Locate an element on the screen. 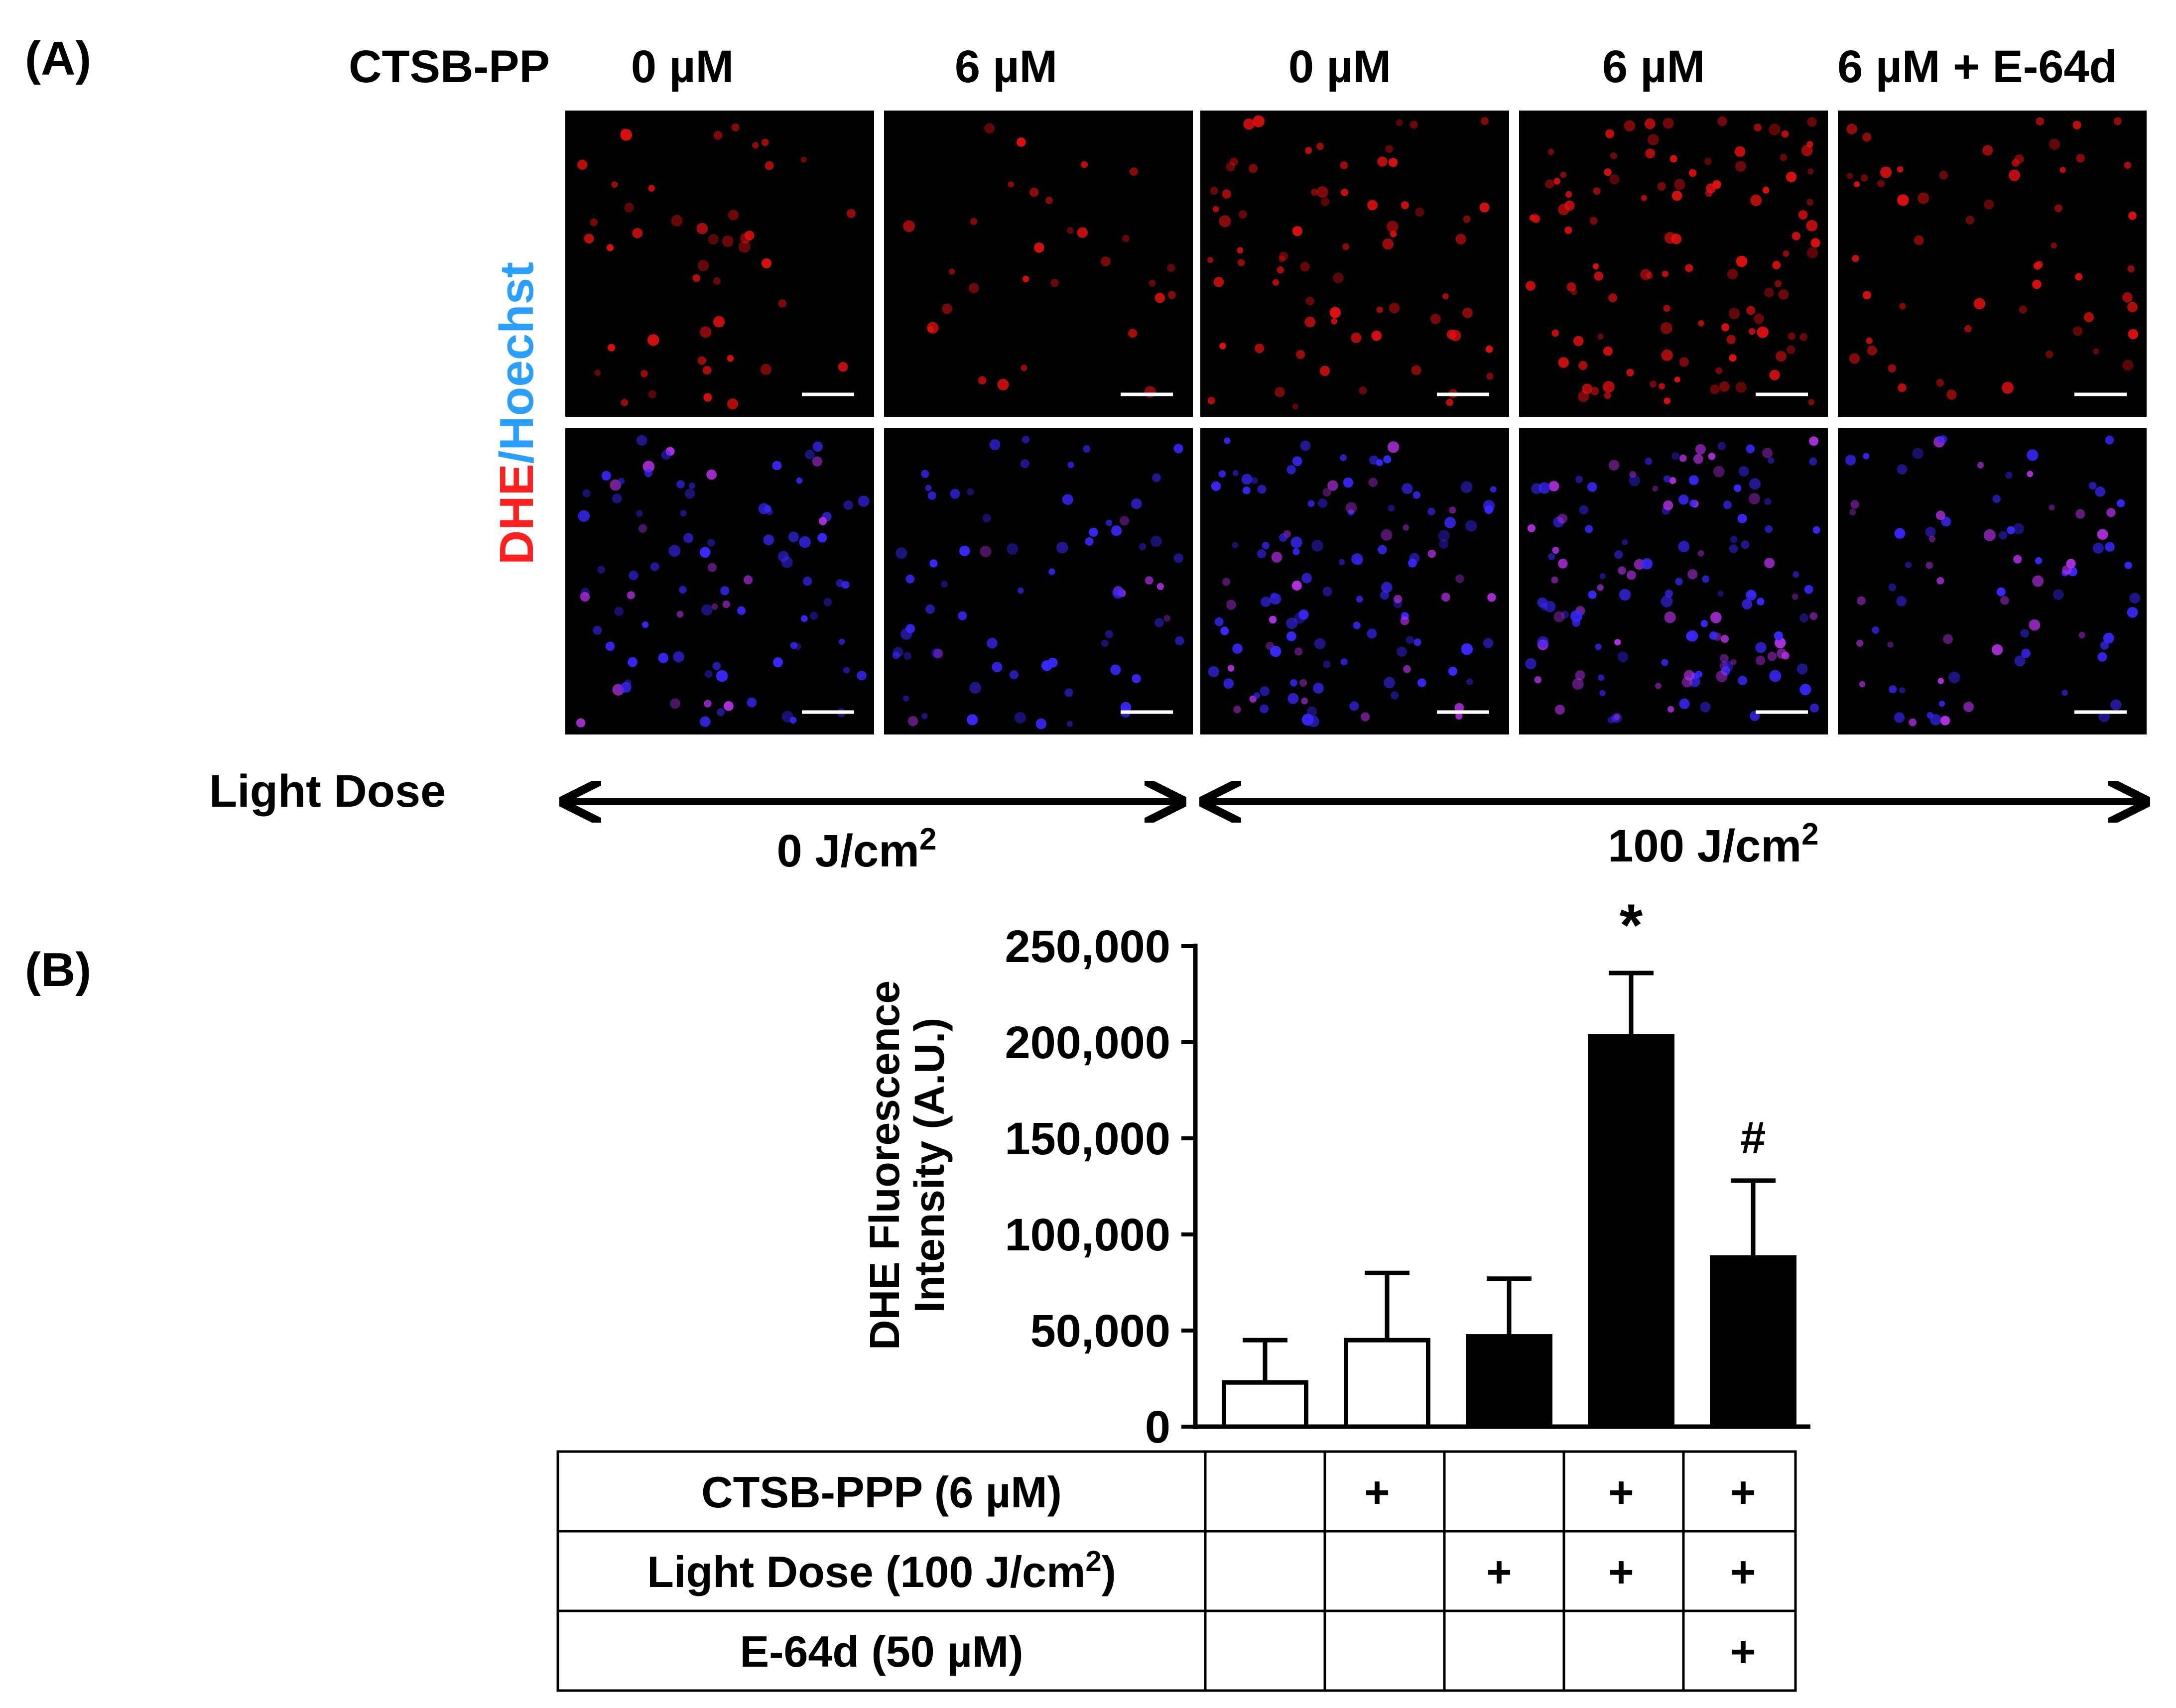 This screenshot has width=2176, height=1708. table-mark: + is located at coordinates (1743, 1571).